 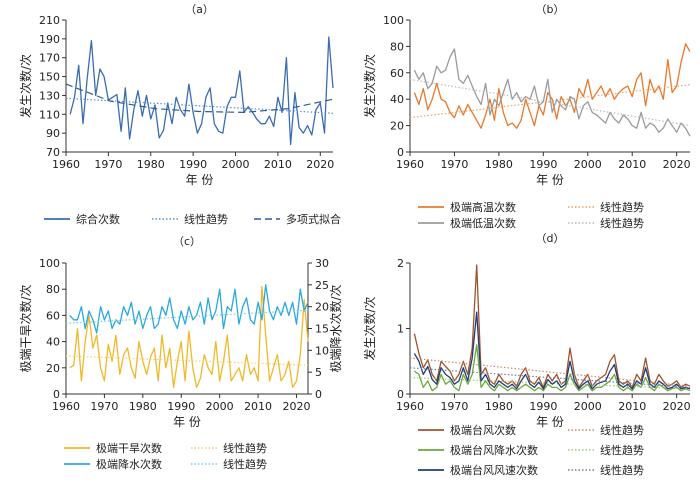 I want to click on y-right-tick-label: 0, so click(x=318, y=394).